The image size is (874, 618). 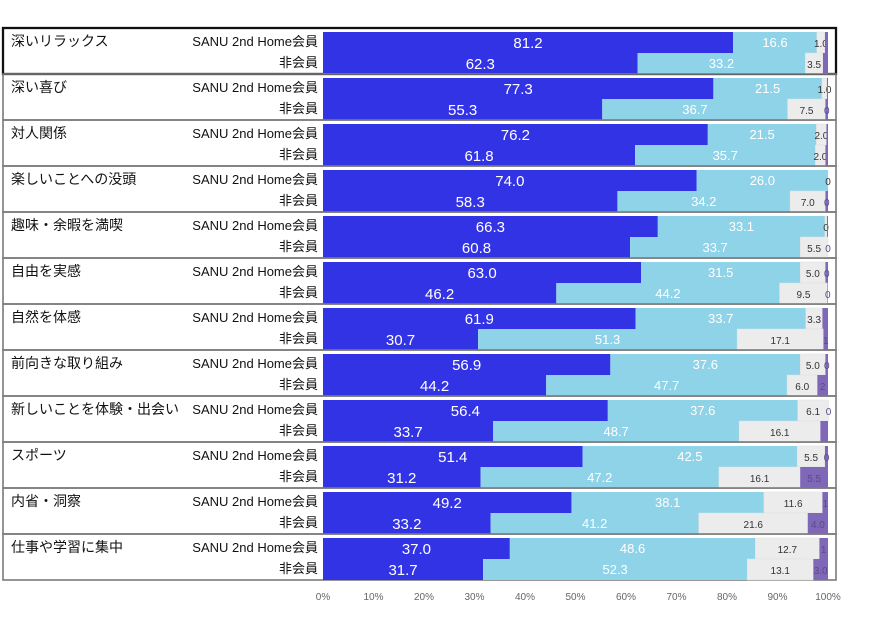 What do you see at coordinates (781, 571) in the screenshot?
I see `data-label: 13.1` at bounding box center [781, 571].